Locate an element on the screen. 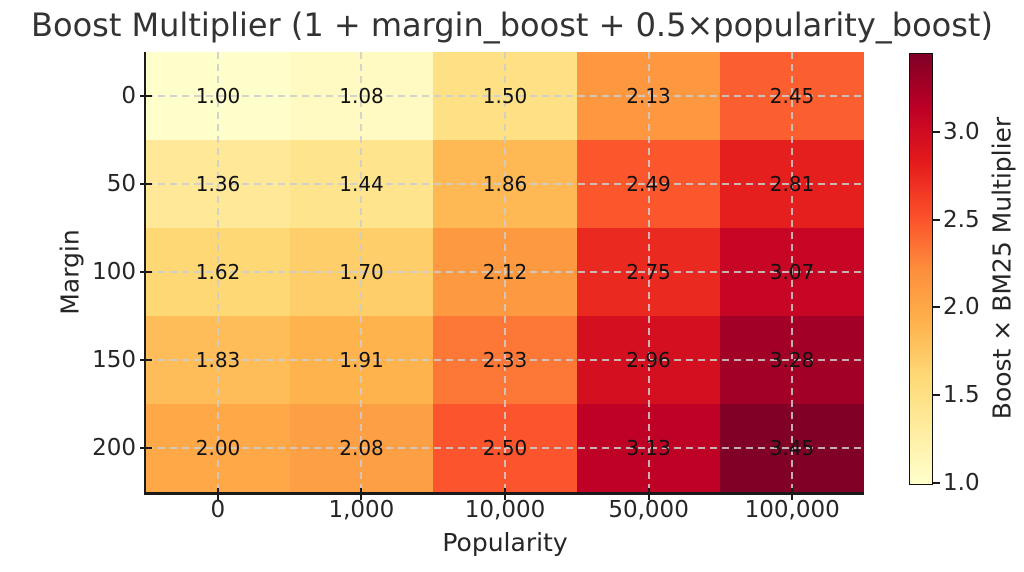 The height and width of the screenshot is (572, 1024). cell-value: 2.75 is located at coordinates (648, 272).